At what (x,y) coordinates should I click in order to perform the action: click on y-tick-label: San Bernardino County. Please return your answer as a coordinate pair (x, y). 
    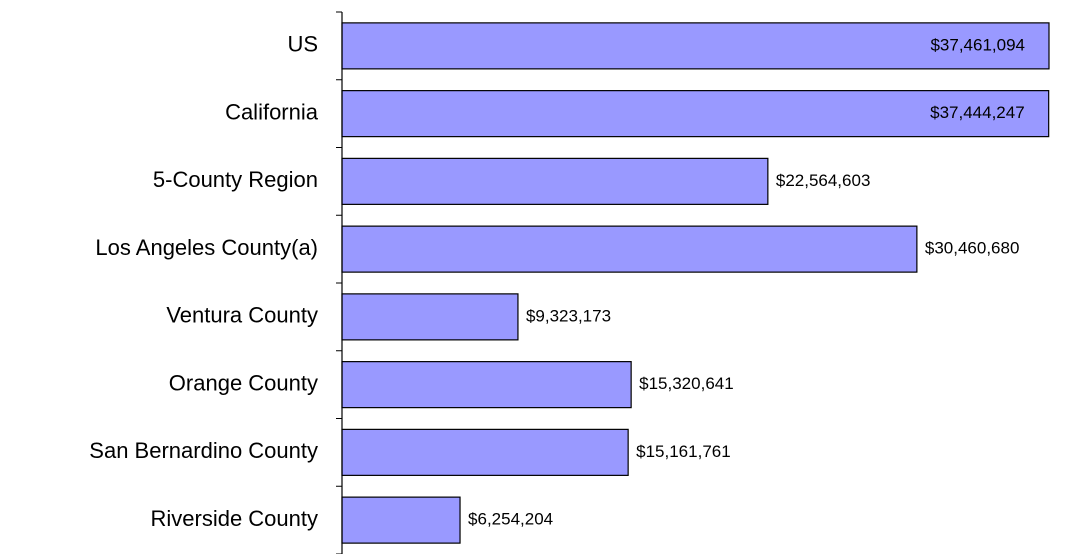
    Looking at the image, I should click on (203, 450).